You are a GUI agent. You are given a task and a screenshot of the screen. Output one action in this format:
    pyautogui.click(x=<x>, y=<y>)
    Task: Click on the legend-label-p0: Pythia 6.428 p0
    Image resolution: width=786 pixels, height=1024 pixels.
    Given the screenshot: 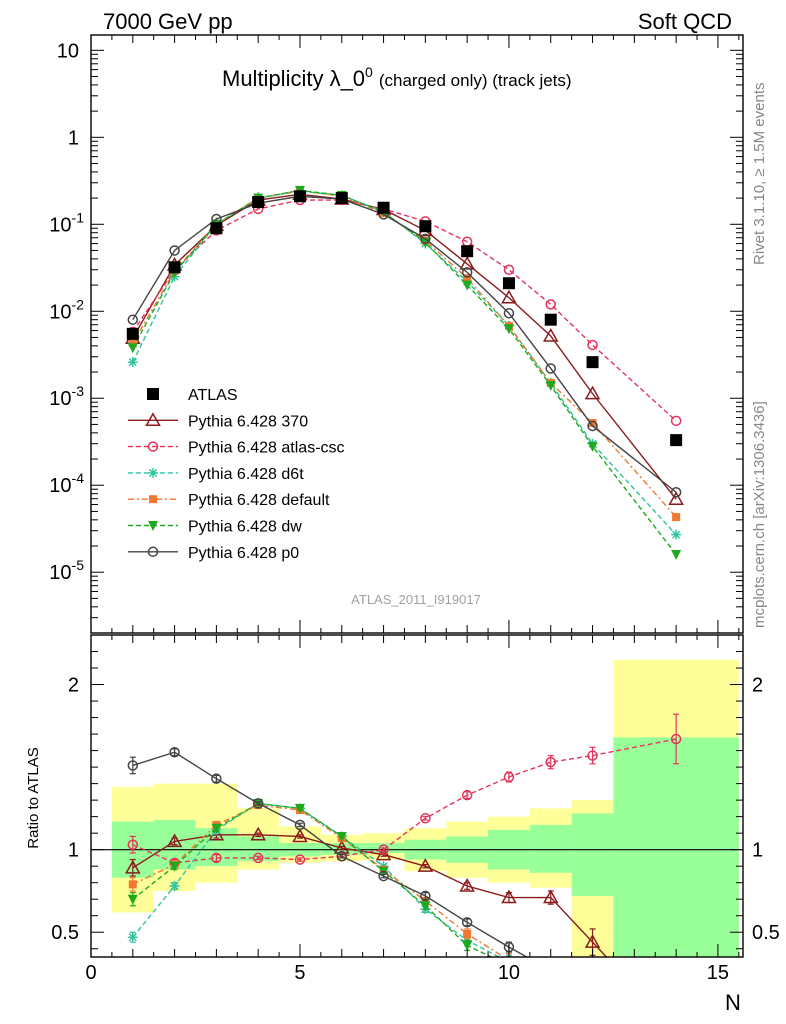 What is the action you would take?
    pyautogui.click(x=243, y=553)
    